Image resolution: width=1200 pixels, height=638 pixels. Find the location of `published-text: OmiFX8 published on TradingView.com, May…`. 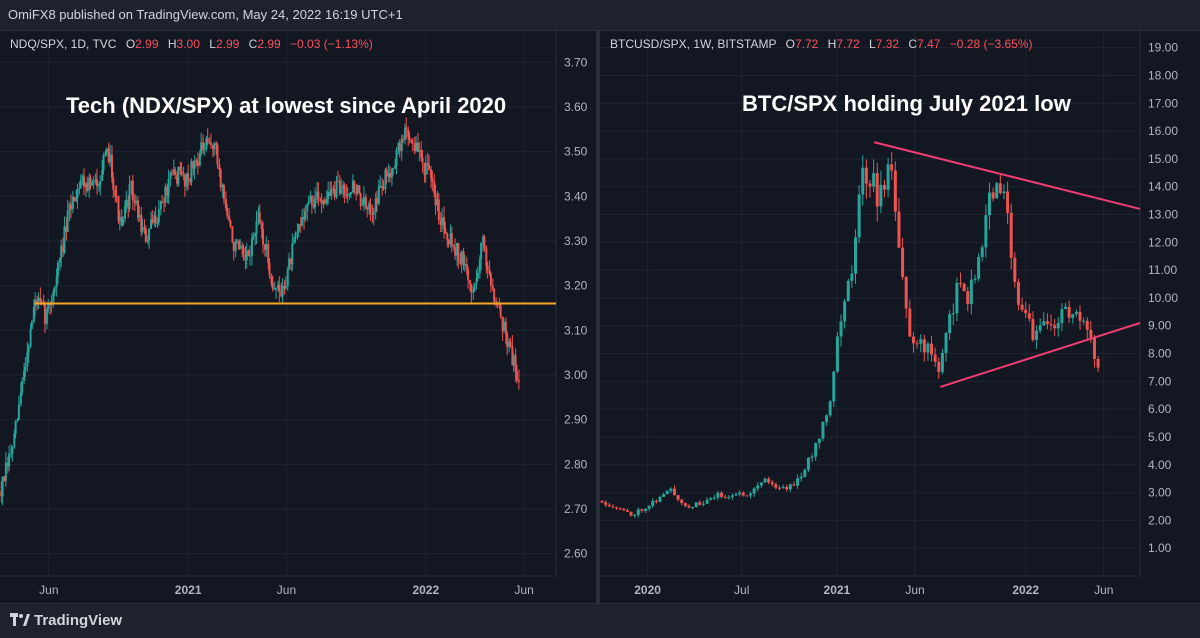

published-text: OmiFX8 published on TradingView.com, May… is located at coordinates (205, 14).